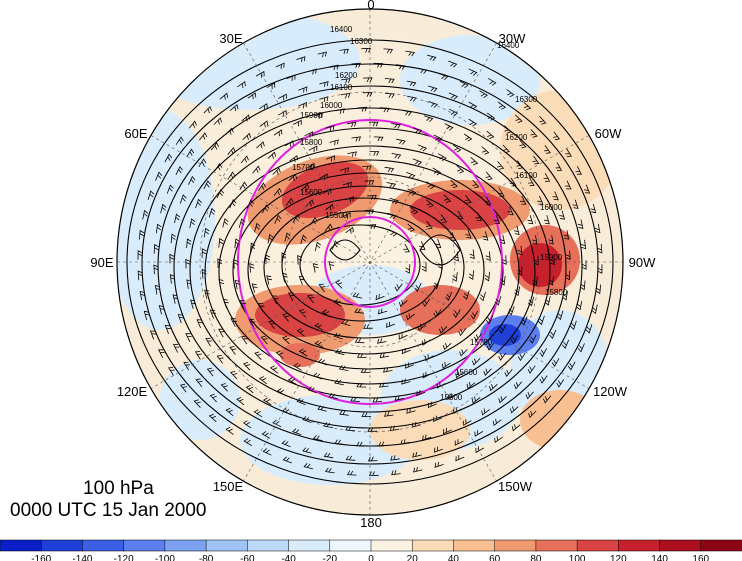  Describe the element at coordinates (481, 342) in the screenshot. I see `contour-label: 15700` at that location.